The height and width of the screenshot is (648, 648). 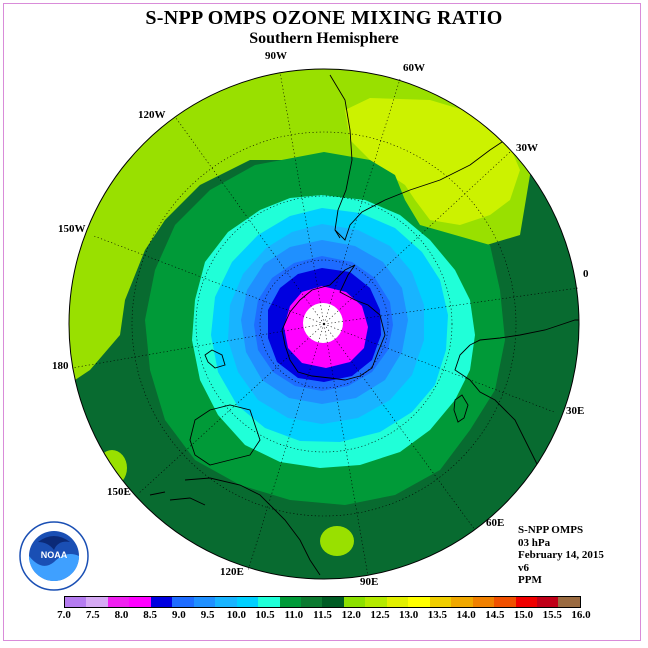 I want to click on logo-text: NOAA, so click(x=54, y=555).